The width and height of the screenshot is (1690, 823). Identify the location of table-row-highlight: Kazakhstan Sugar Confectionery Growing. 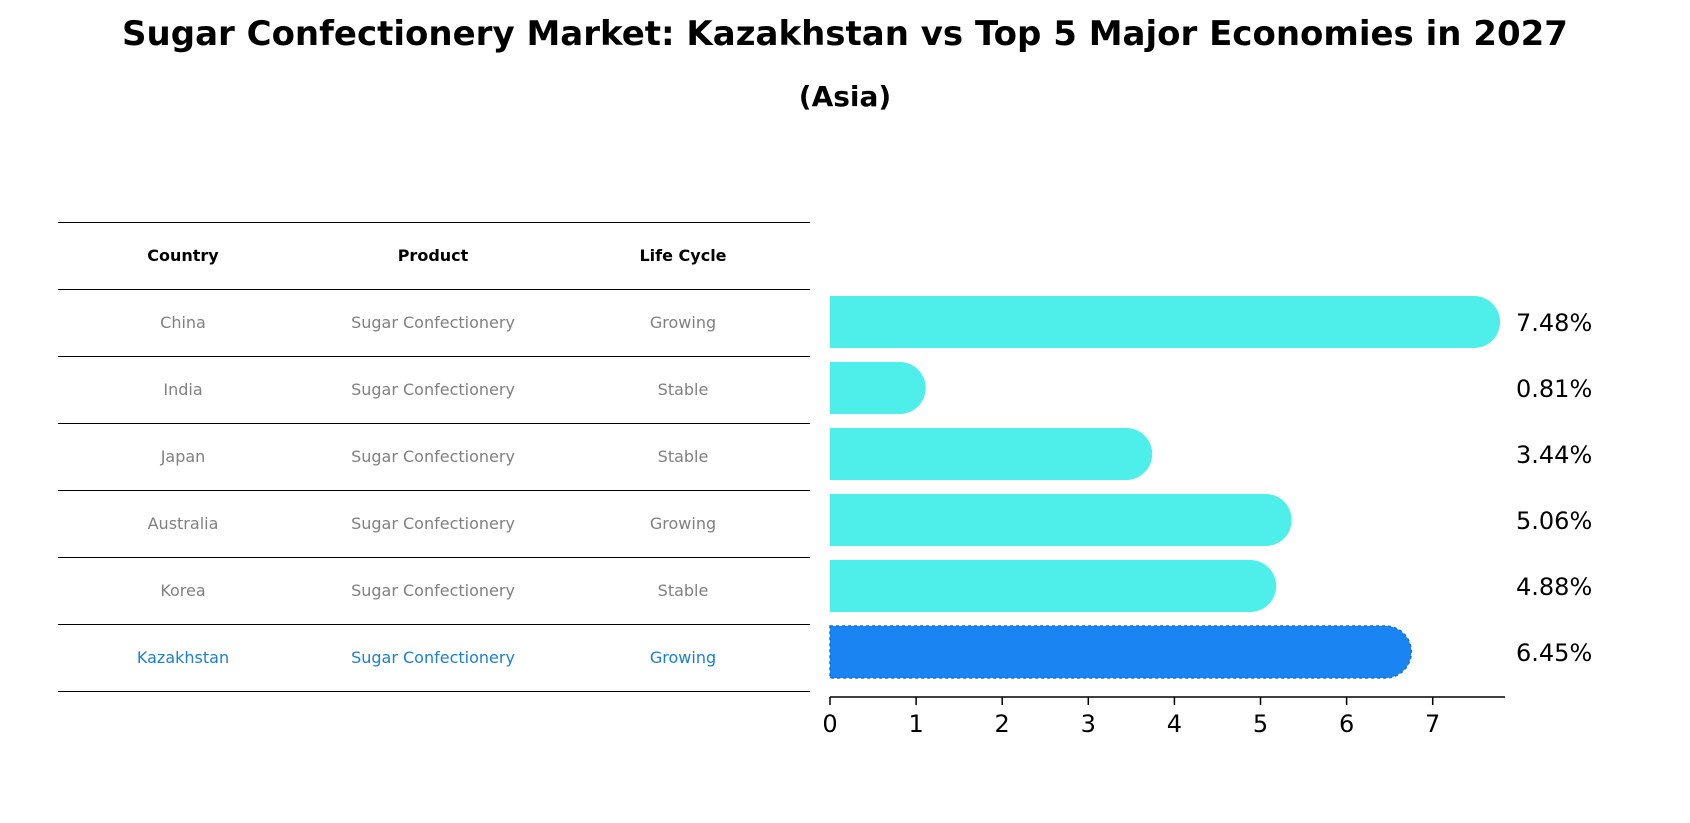
(434, 658).